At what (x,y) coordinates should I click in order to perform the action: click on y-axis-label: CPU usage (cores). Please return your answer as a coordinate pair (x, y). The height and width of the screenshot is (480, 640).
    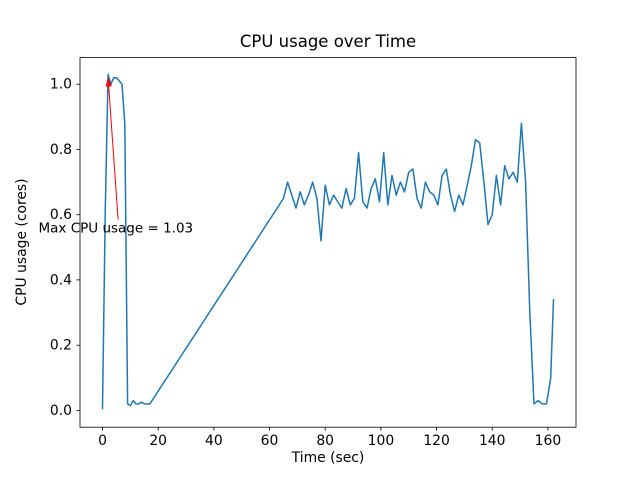
    Looking at the image, I should click on (22, 241).